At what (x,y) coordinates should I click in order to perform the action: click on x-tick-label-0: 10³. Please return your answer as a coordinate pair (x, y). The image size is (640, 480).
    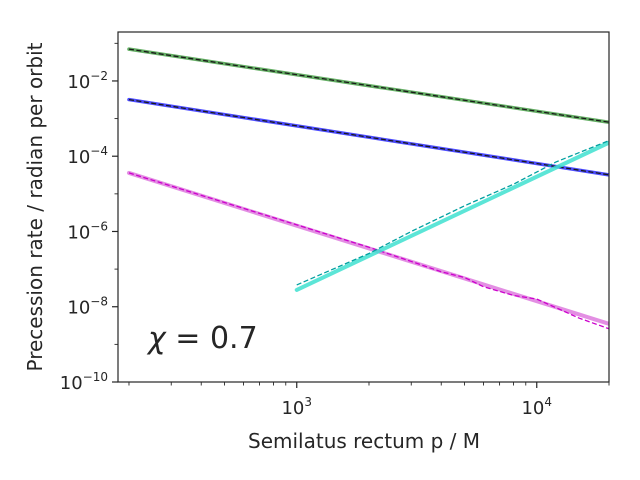
    Looking at the image, I should click on (296, 407).